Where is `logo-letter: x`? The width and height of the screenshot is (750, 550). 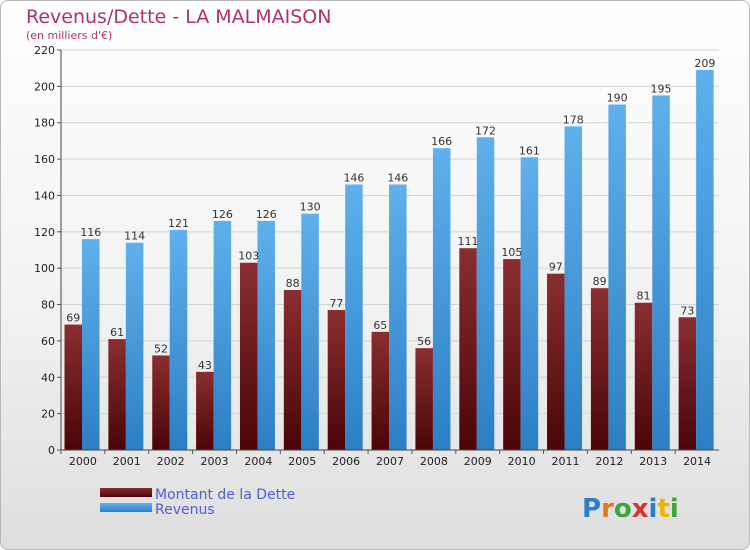
logo-letter: x is located at coordinates (640, 509).